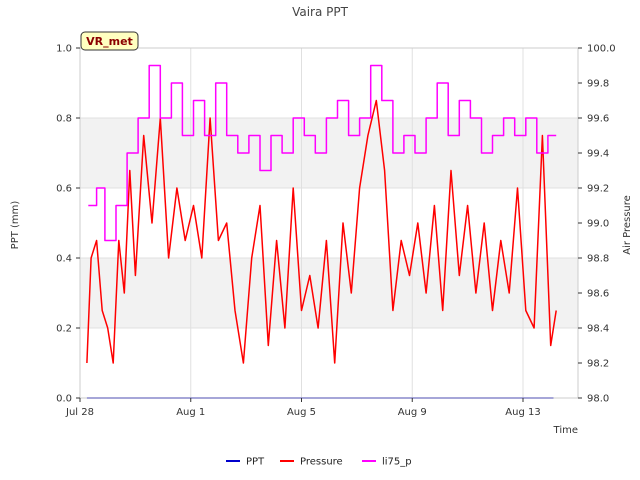 The width and height of the screenshot is (640, 480). I want to click on y-right-tick-label: 98.6, so click(598, 294).